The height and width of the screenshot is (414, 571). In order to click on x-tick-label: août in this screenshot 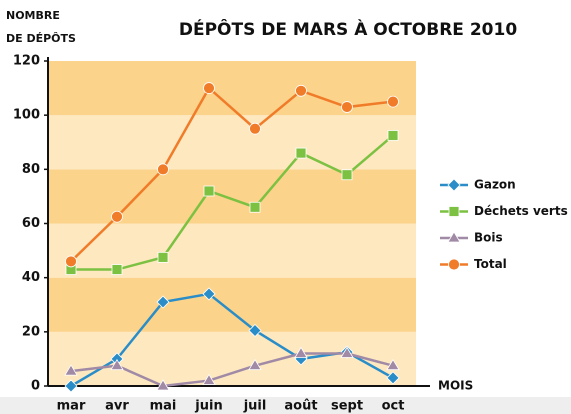, I will do `click(300, 406)`.